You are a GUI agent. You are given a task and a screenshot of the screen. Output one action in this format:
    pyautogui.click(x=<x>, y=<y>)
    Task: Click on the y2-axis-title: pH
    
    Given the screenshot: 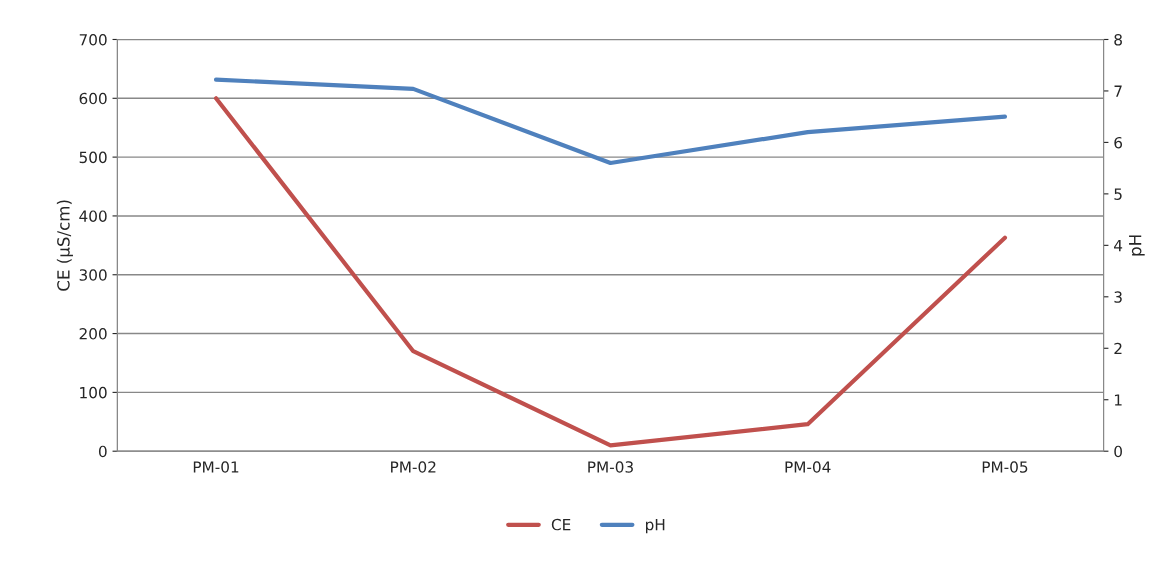 What is the action you would take?
    pyautogui.click(x=1137, y=245)
    